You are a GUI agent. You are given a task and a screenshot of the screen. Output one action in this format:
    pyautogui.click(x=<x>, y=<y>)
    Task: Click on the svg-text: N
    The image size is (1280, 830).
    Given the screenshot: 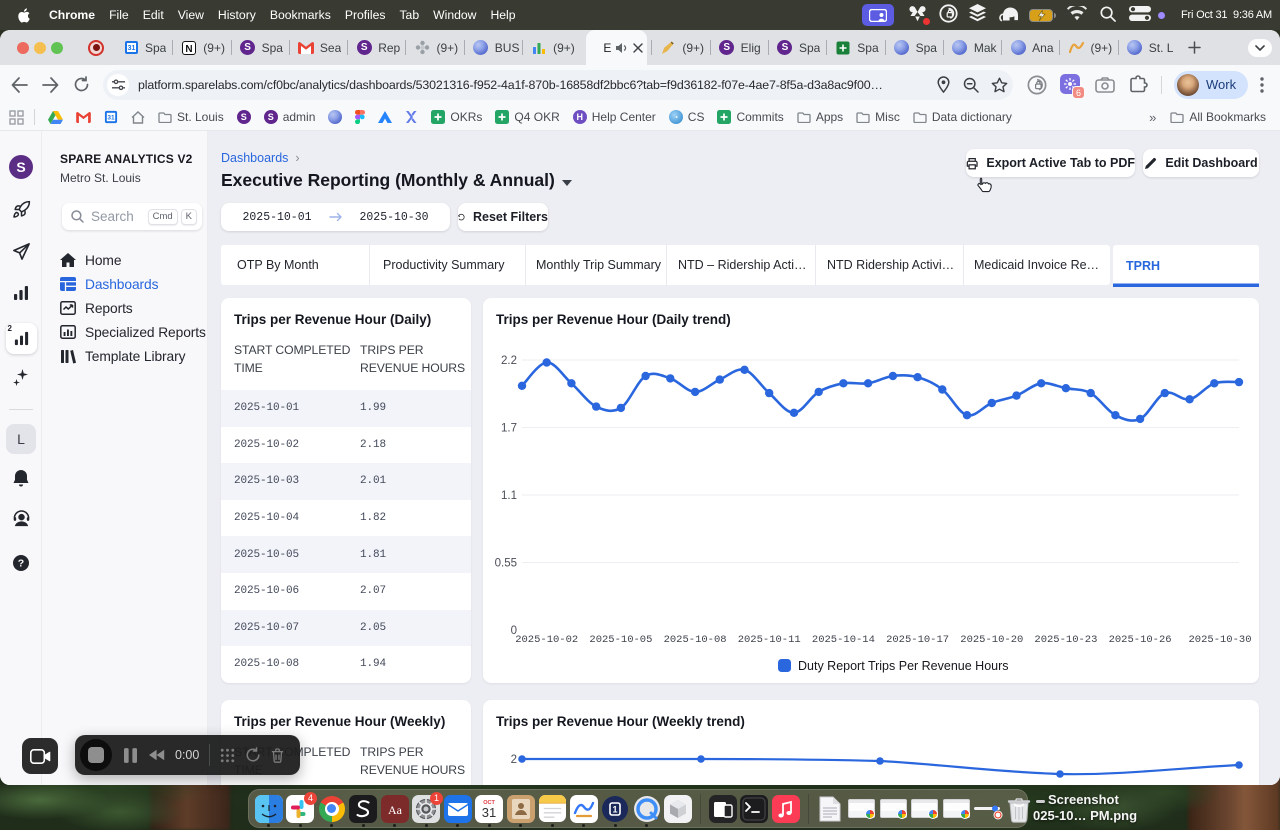 What is the action you would take?
    pyautogui.click(x=189, y=49)
    